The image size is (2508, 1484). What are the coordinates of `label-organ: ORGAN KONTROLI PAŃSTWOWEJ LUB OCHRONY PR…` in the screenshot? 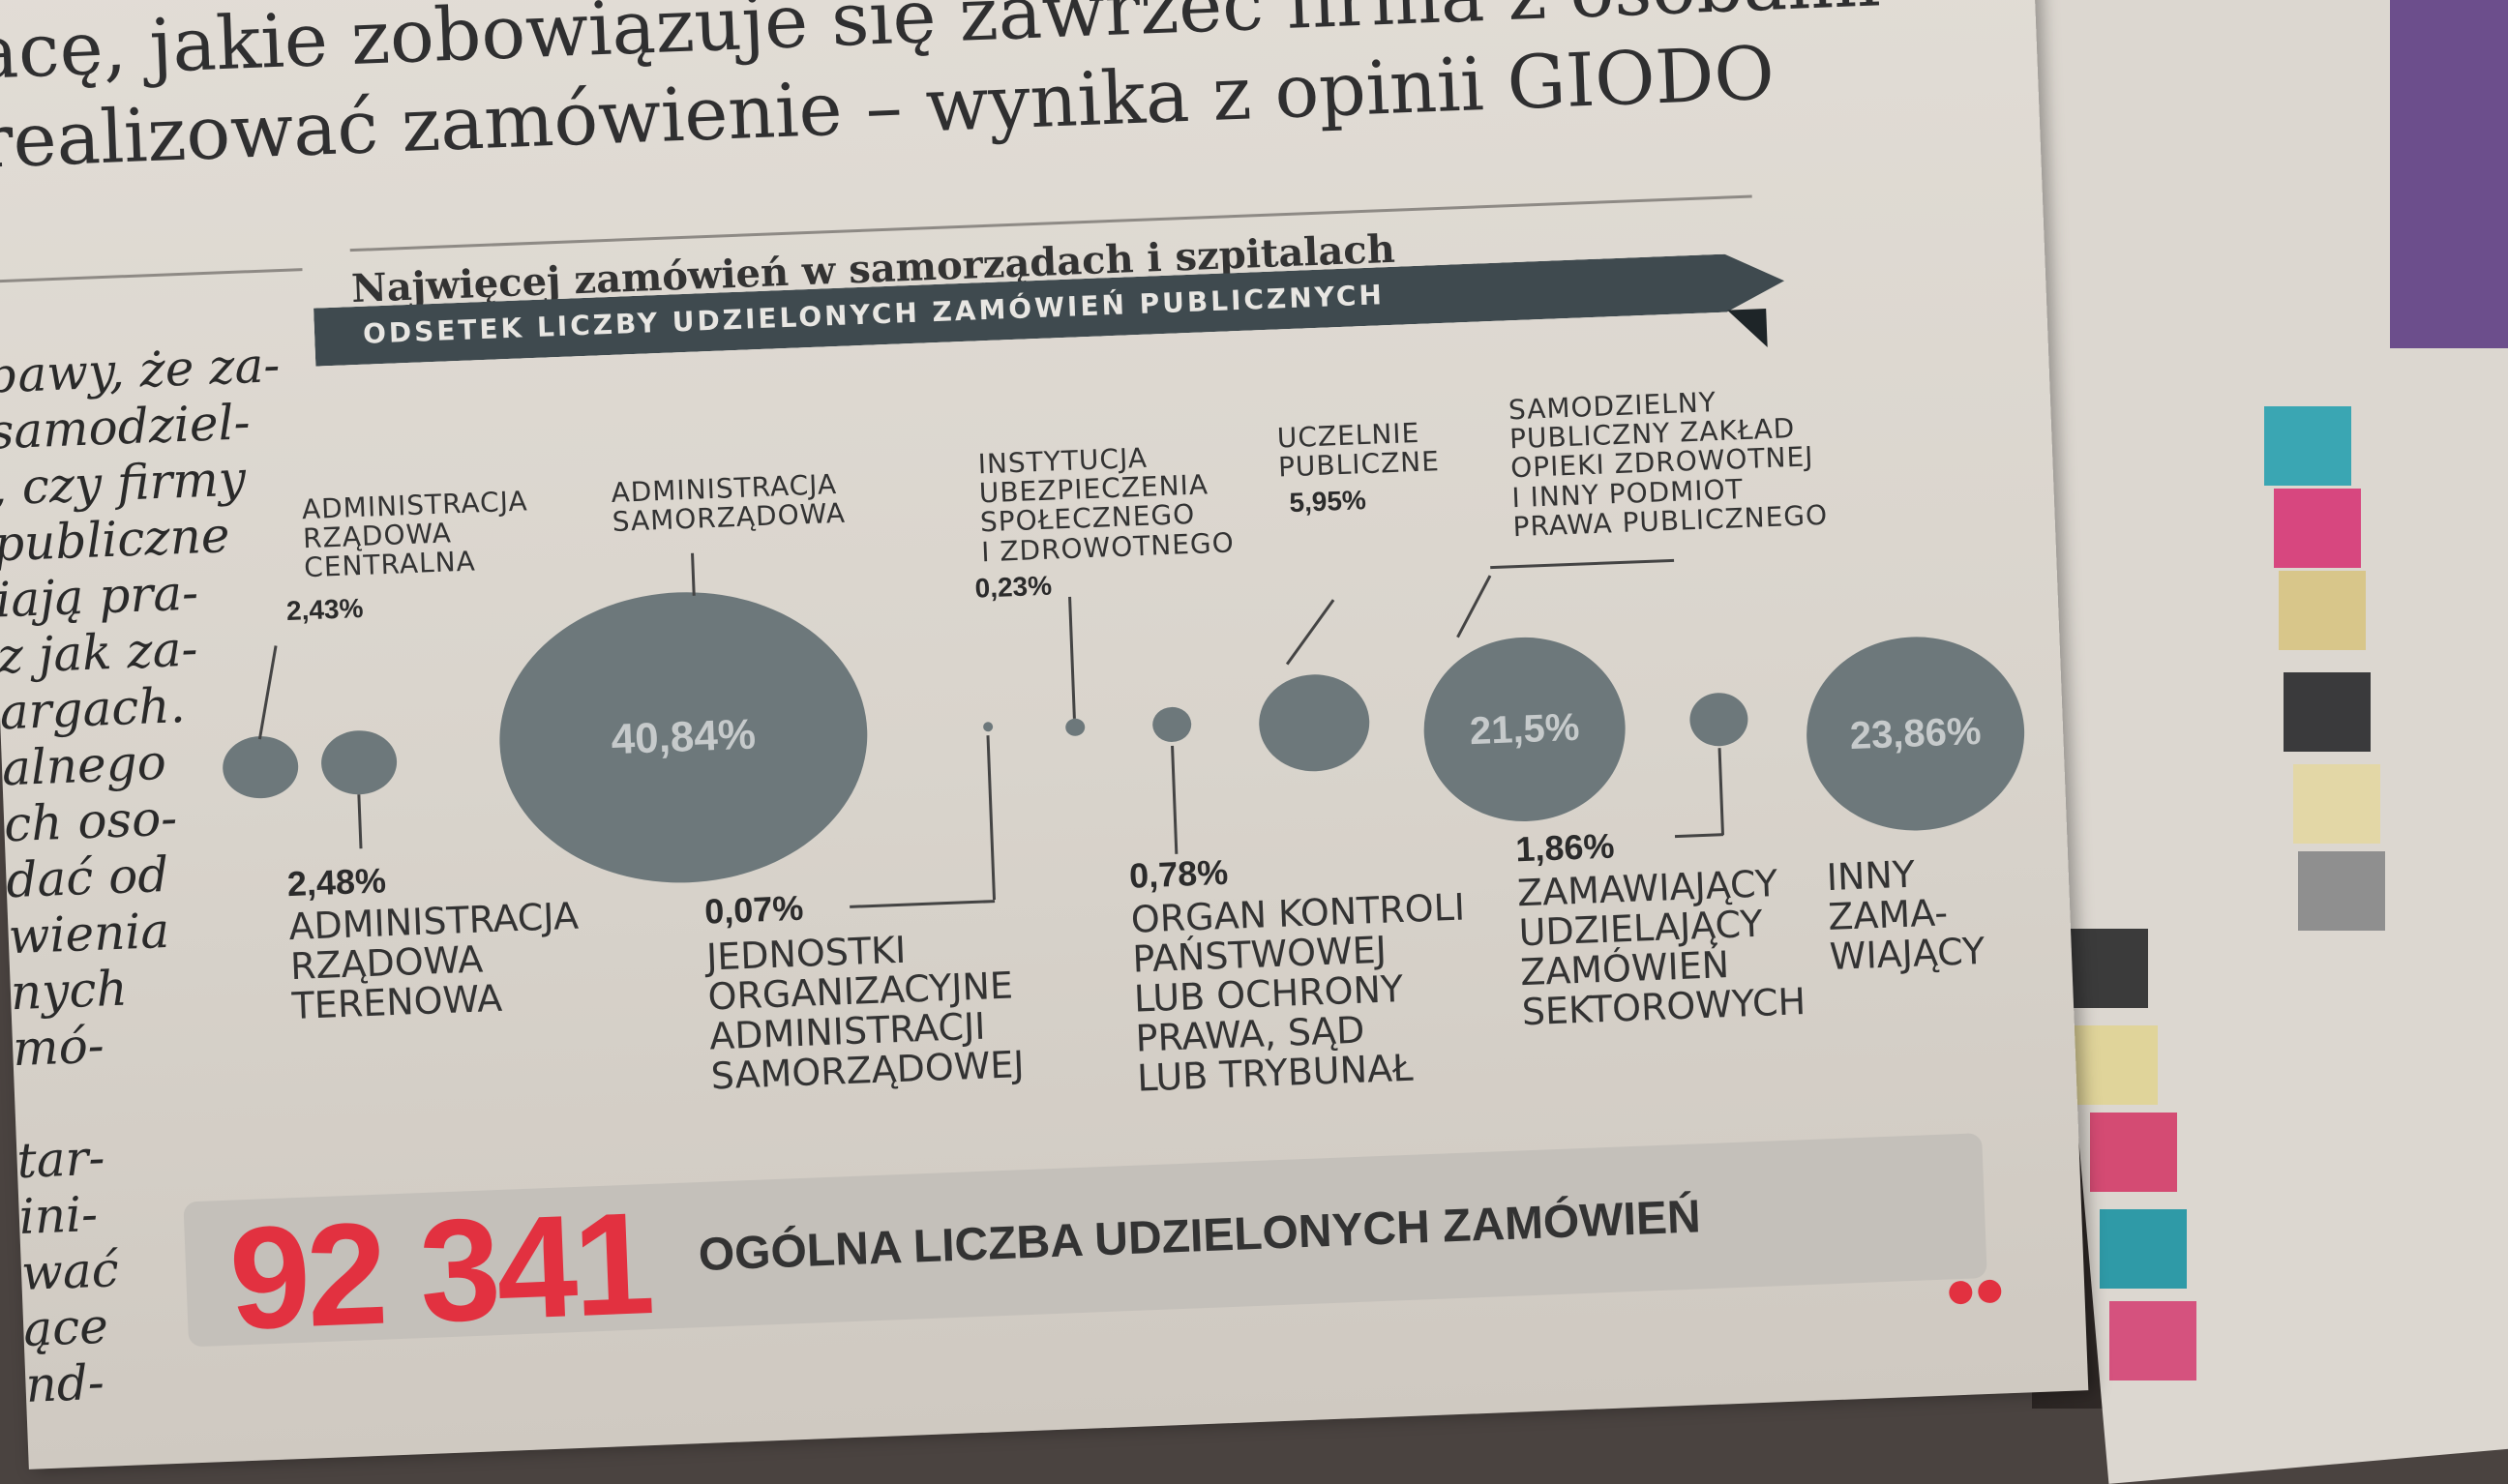 It's located at (1301, 992).